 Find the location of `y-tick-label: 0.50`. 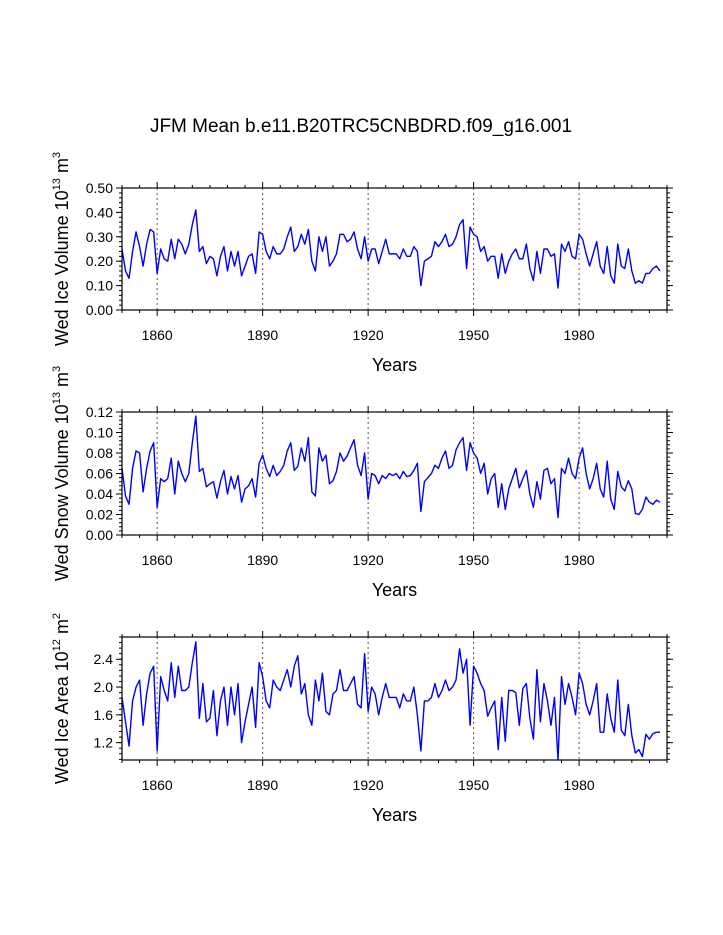

y-tick-label: 0.50 is located at coordinates (99, 188).